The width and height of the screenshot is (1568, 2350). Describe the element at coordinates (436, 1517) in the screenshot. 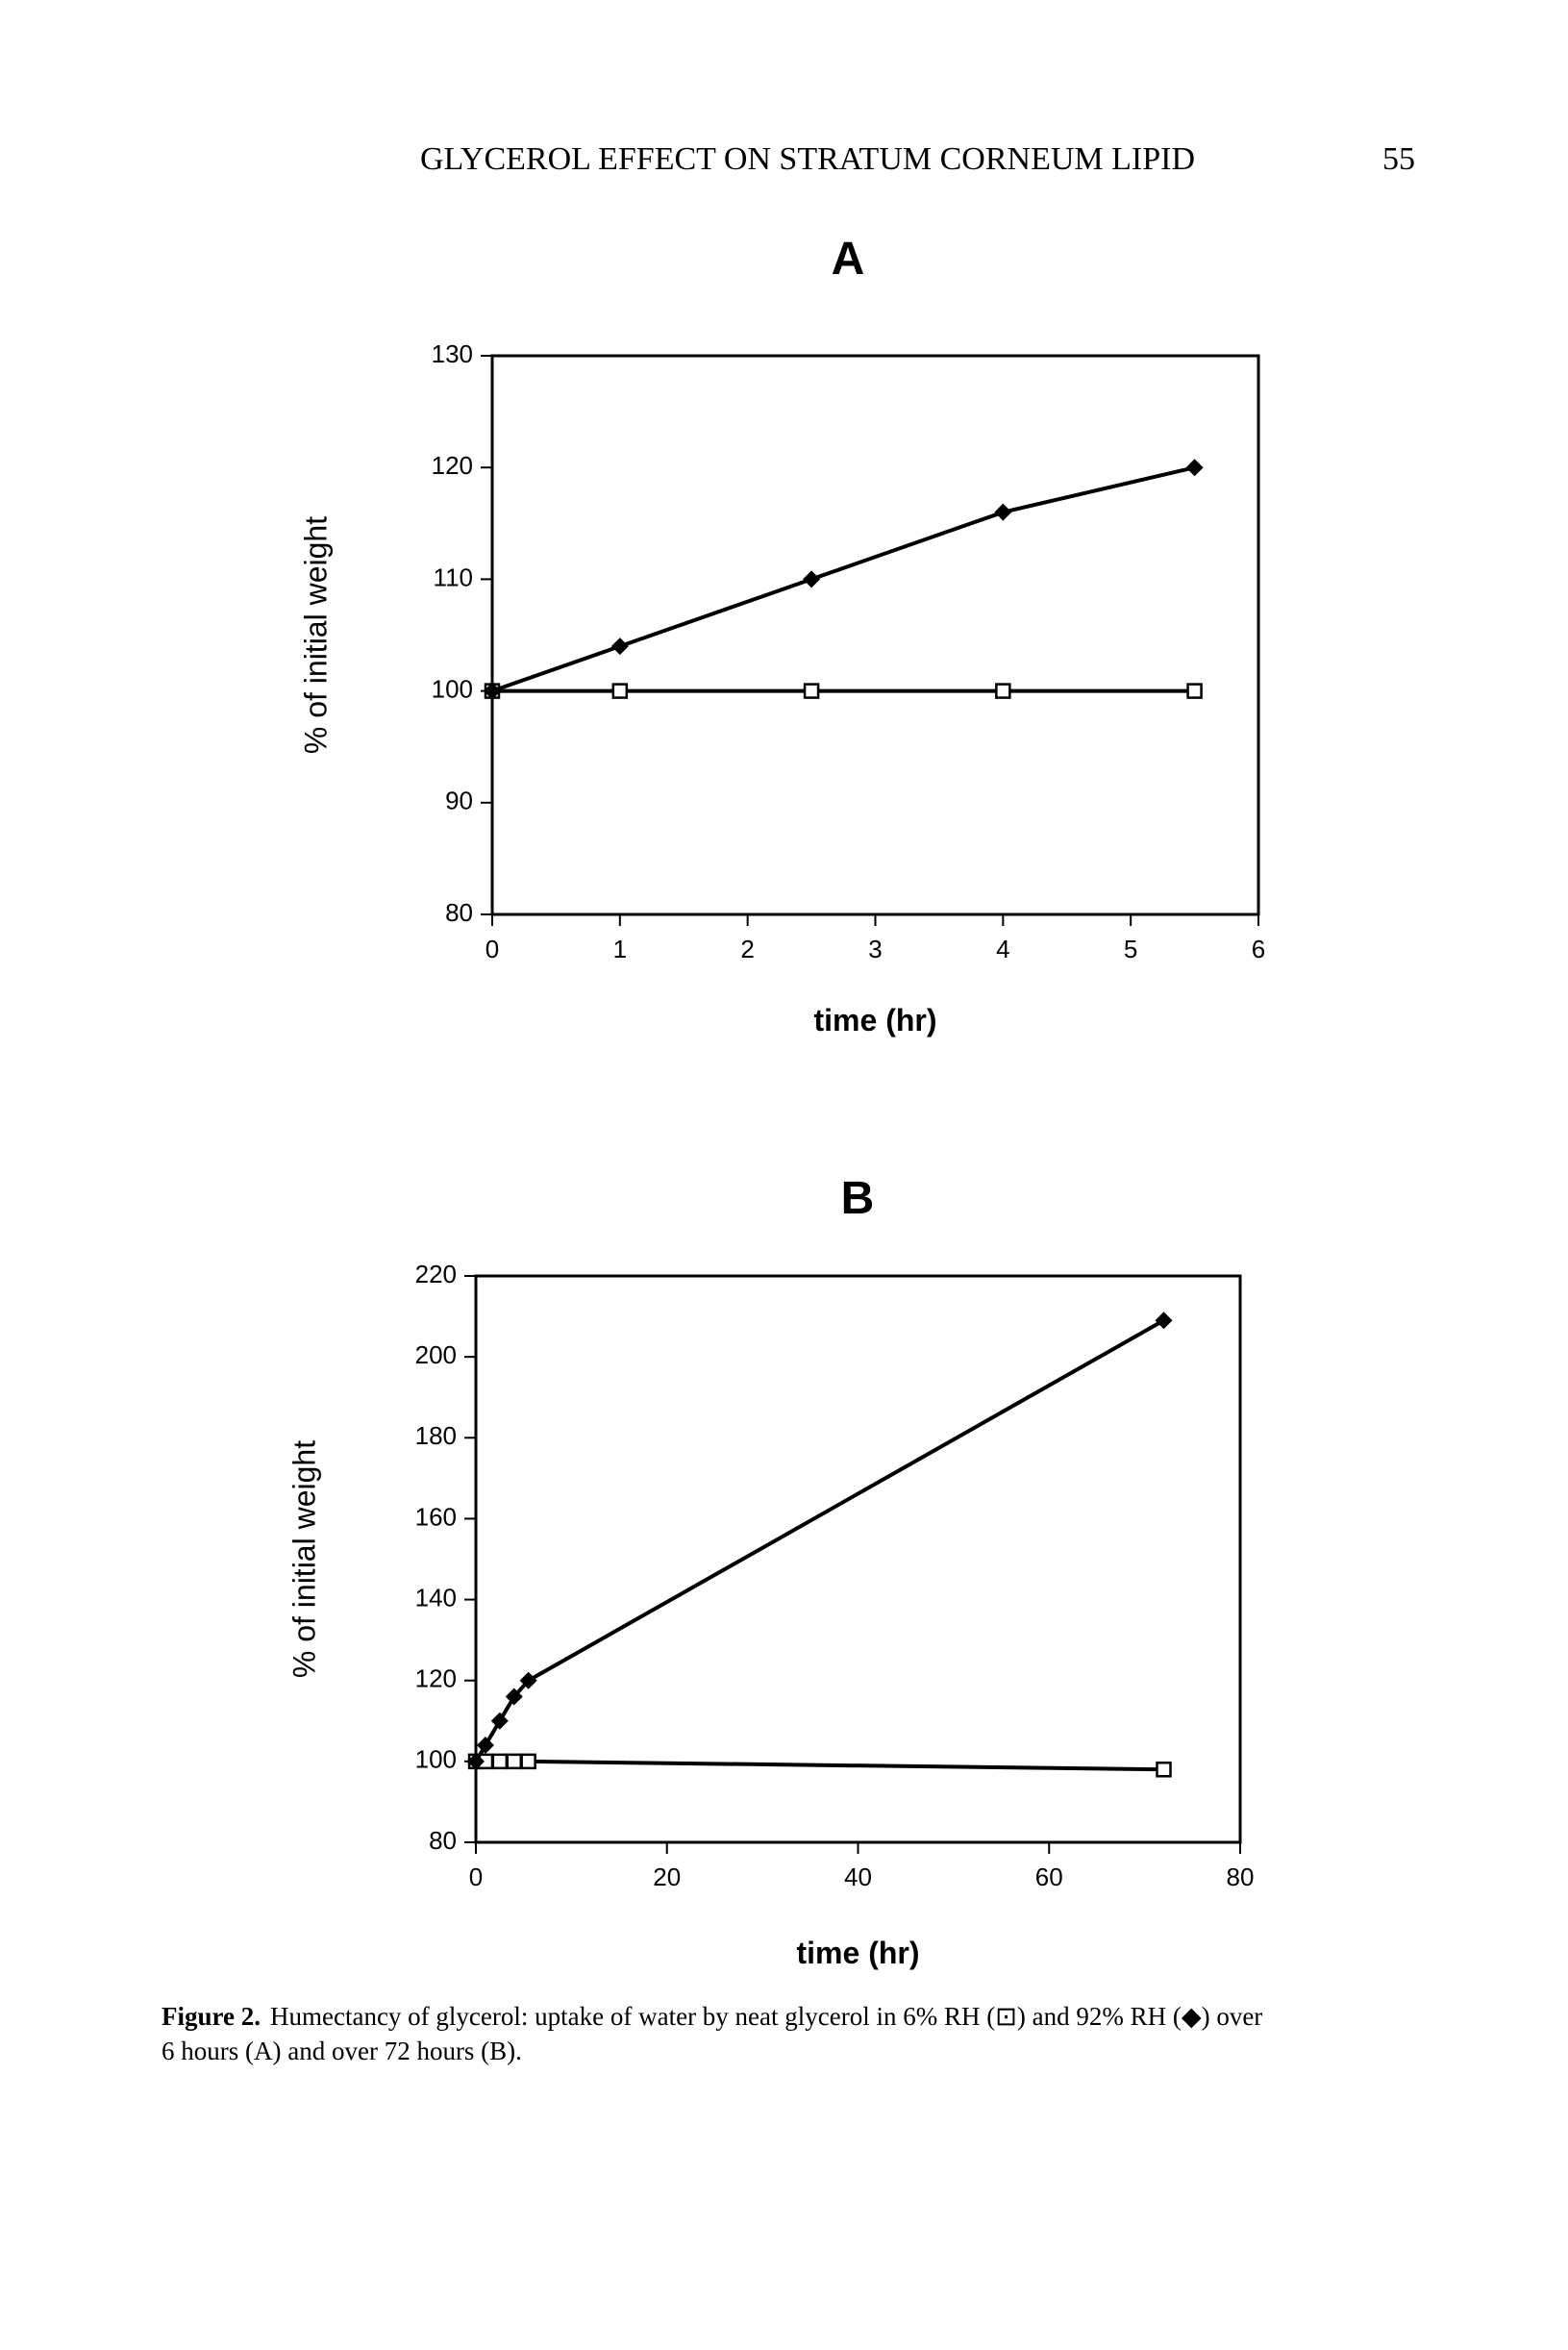

I see `y-tick-label: 160` at that location.